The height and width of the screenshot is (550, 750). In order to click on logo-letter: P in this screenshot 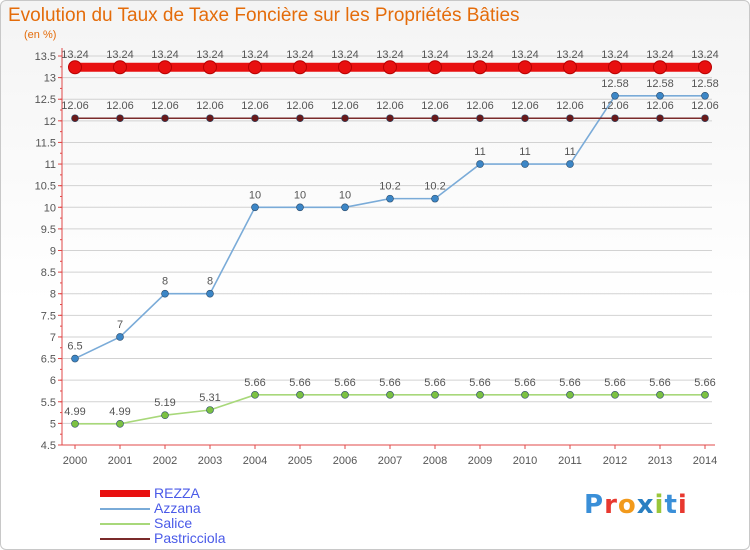, I will do `click(594, 505)`.